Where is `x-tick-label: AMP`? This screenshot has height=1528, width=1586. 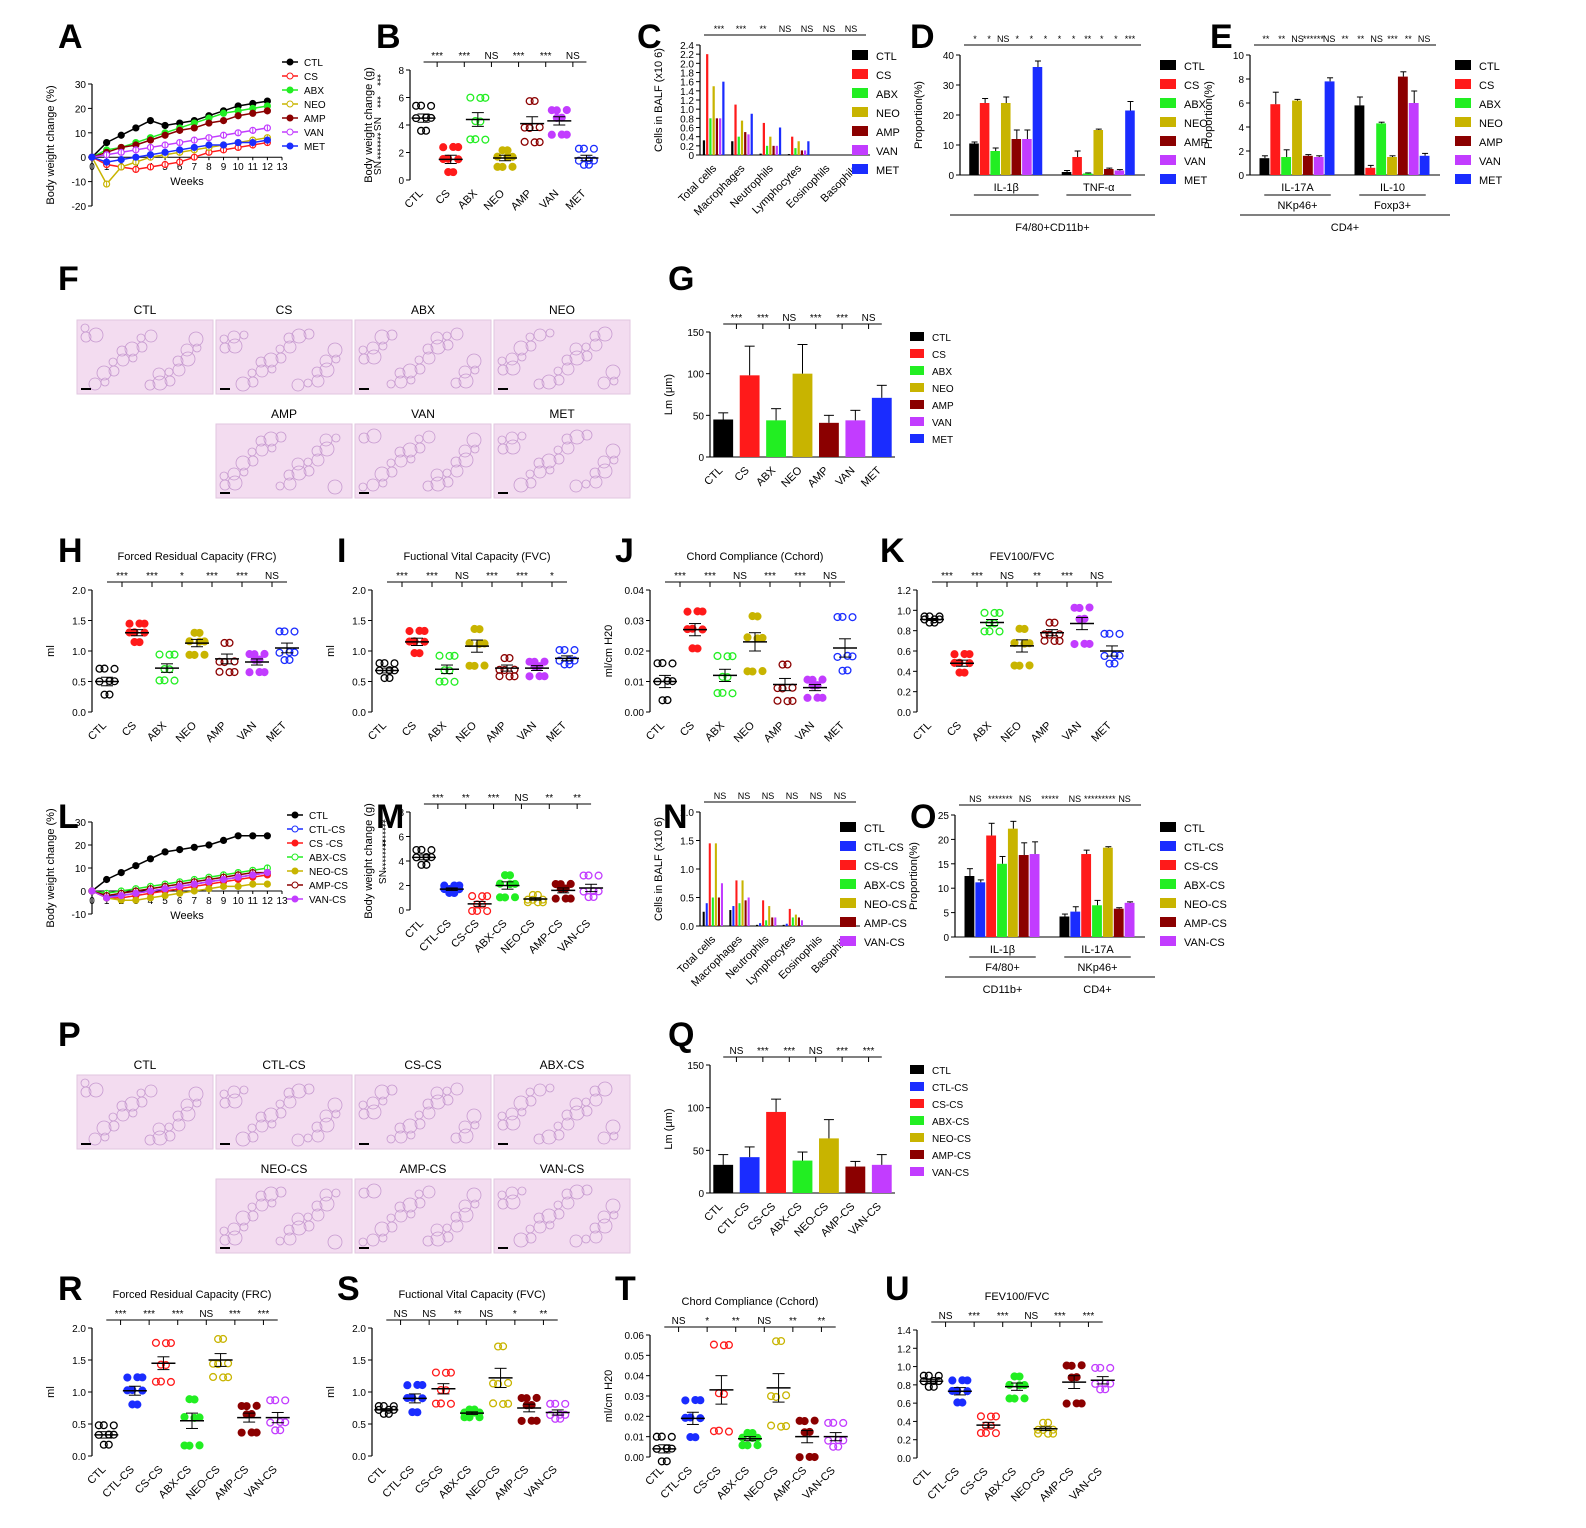
x-tick-label: AMP is located at coordinates (496, 732).